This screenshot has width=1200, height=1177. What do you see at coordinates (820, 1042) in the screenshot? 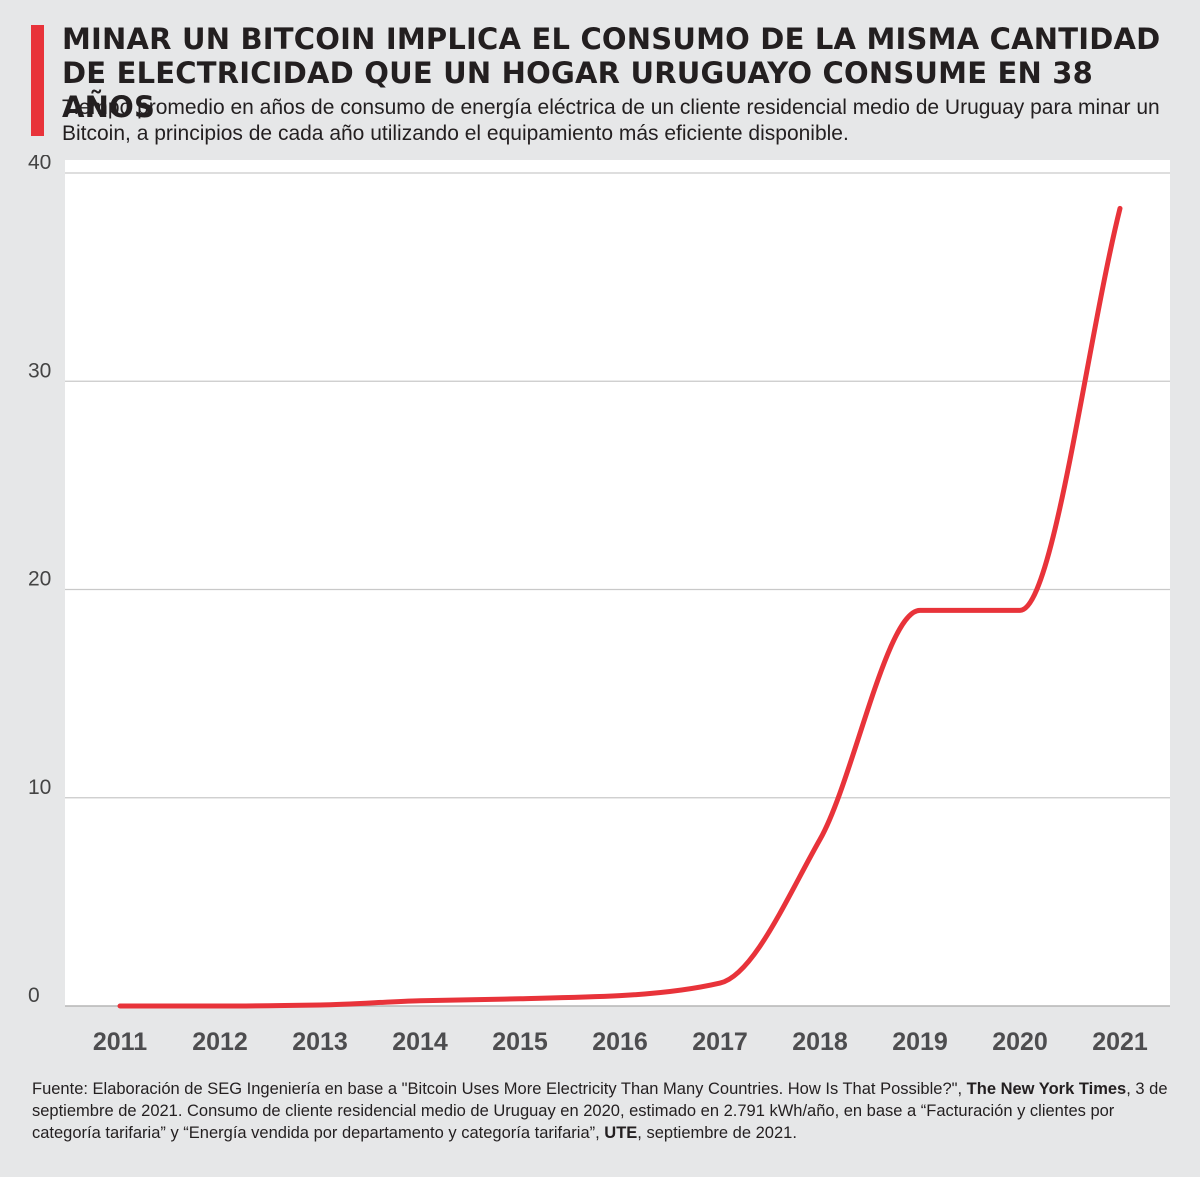
I see `x-tick-label: 2018` at bounding box center [820, 1042].